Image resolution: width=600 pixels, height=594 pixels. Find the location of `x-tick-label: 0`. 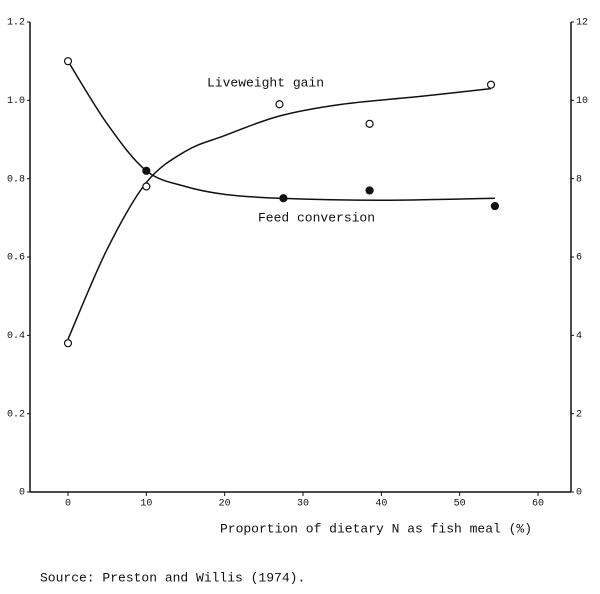

x-tick-label: 0 is located at coordinates (68, 504).